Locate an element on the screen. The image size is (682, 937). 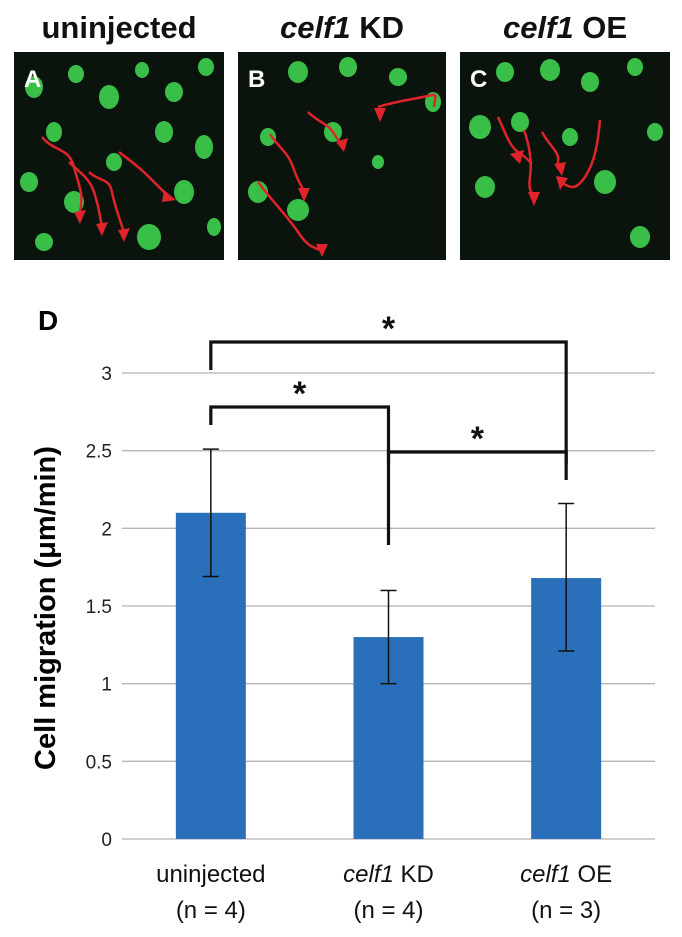
panel-letter-d: D is located at coordinates (48, 320).